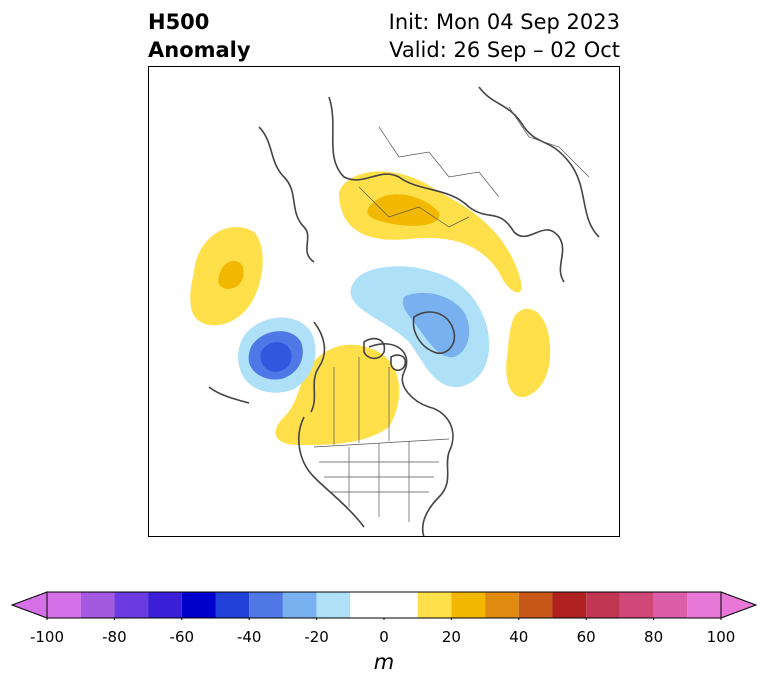 The image size is (768, 686). I want to click on init-date: Init: Mon 04 Sep 2023, so click(504, 22).